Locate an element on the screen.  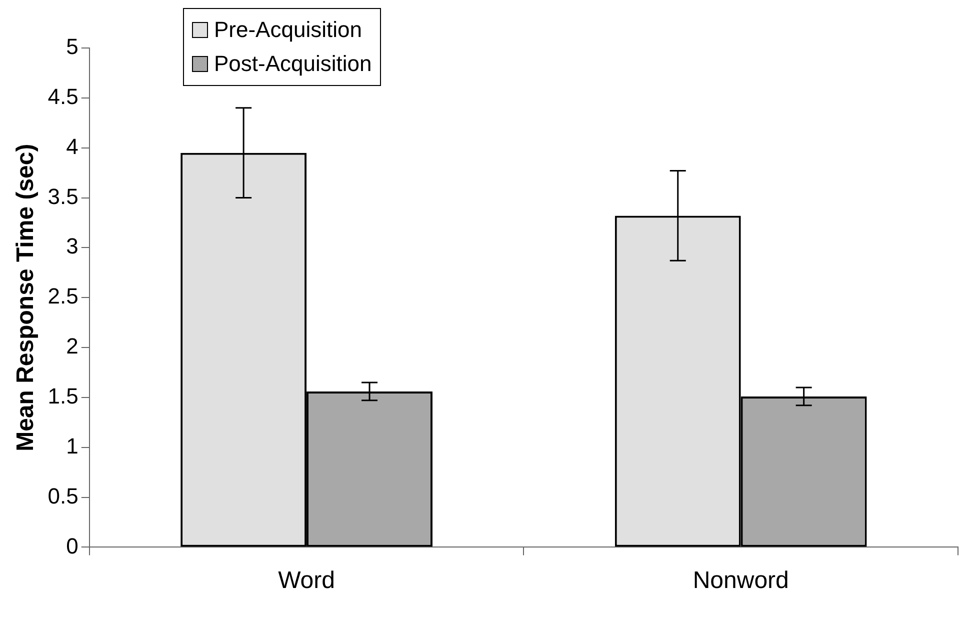
y-tick-label: 0 is located at coordinates (72, 545).